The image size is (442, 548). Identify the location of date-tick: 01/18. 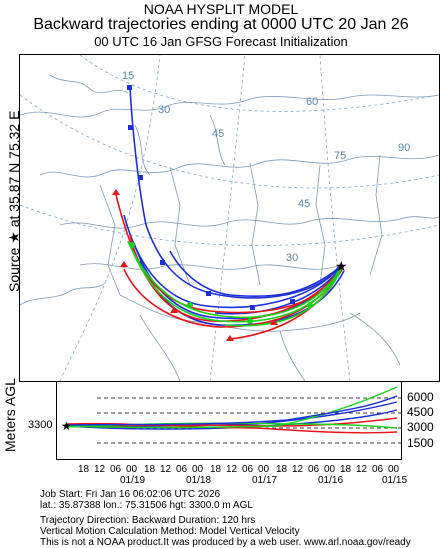
(199, 480).